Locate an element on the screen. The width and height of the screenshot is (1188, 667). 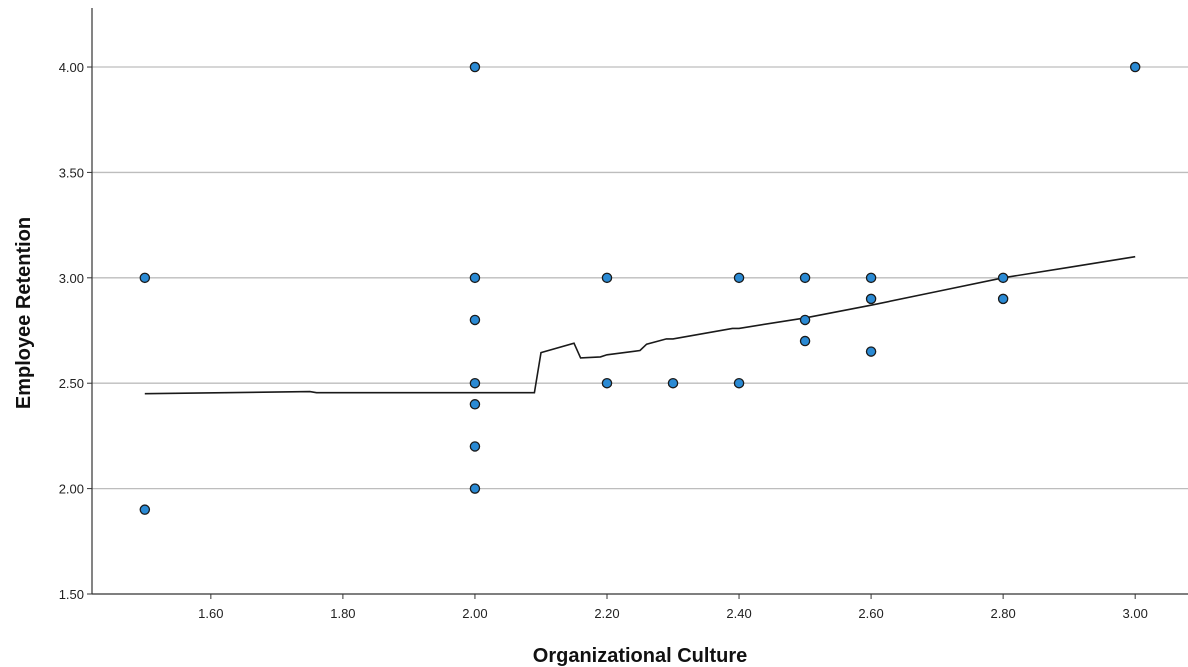
x-tick-label: 2.80 is located at coordinates (1002, 613).